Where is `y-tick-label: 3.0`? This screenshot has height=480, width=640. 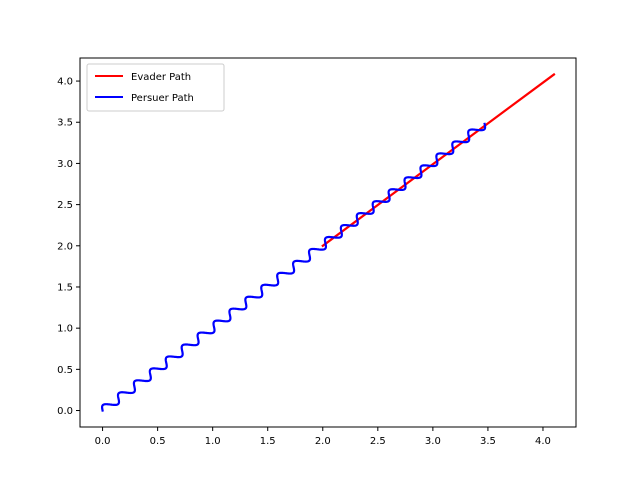
y-tick-label: 3.0 is located at coordinates (65, 164).